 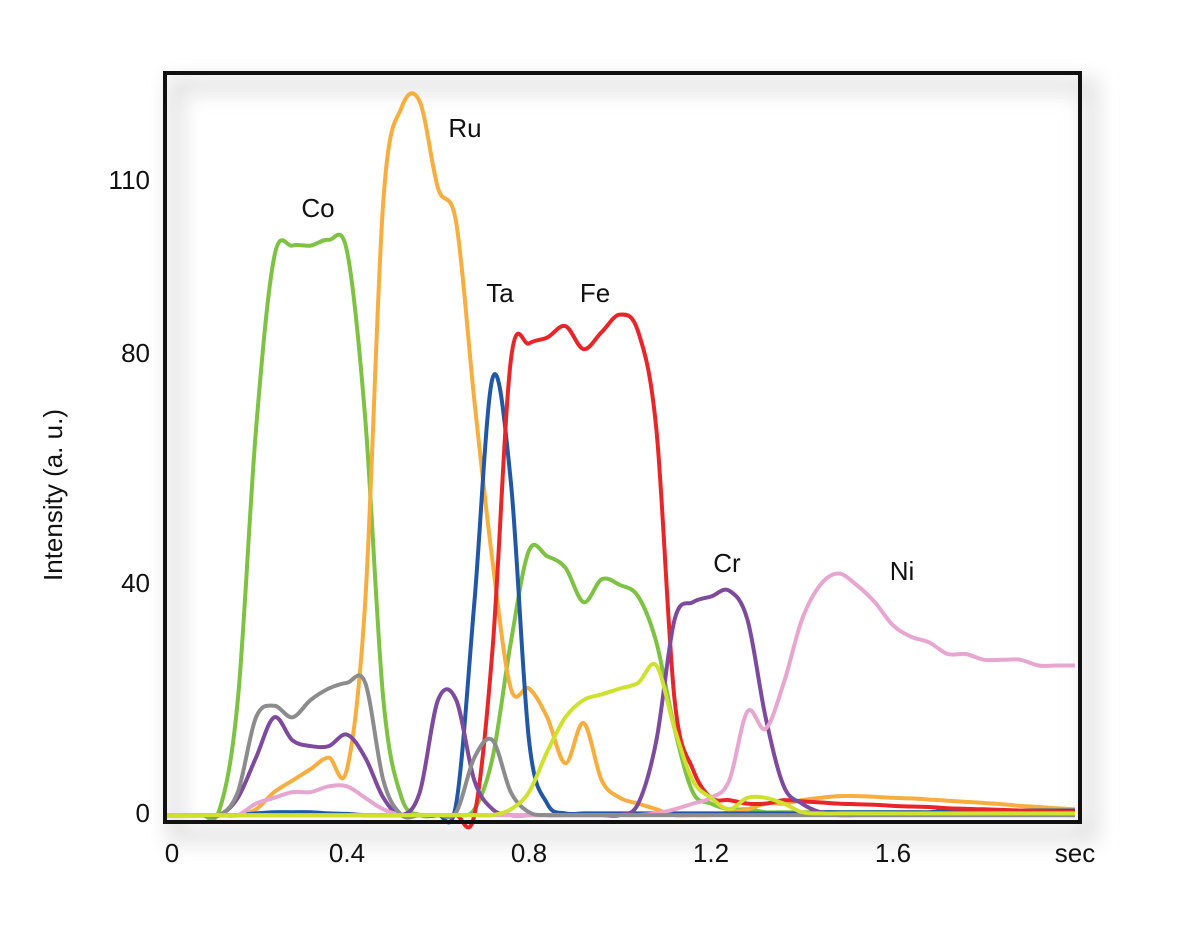 What do you see at coordinates (317, 208) in the screenshot?
I see `series-label: Co` at bounding box center [317, 208].